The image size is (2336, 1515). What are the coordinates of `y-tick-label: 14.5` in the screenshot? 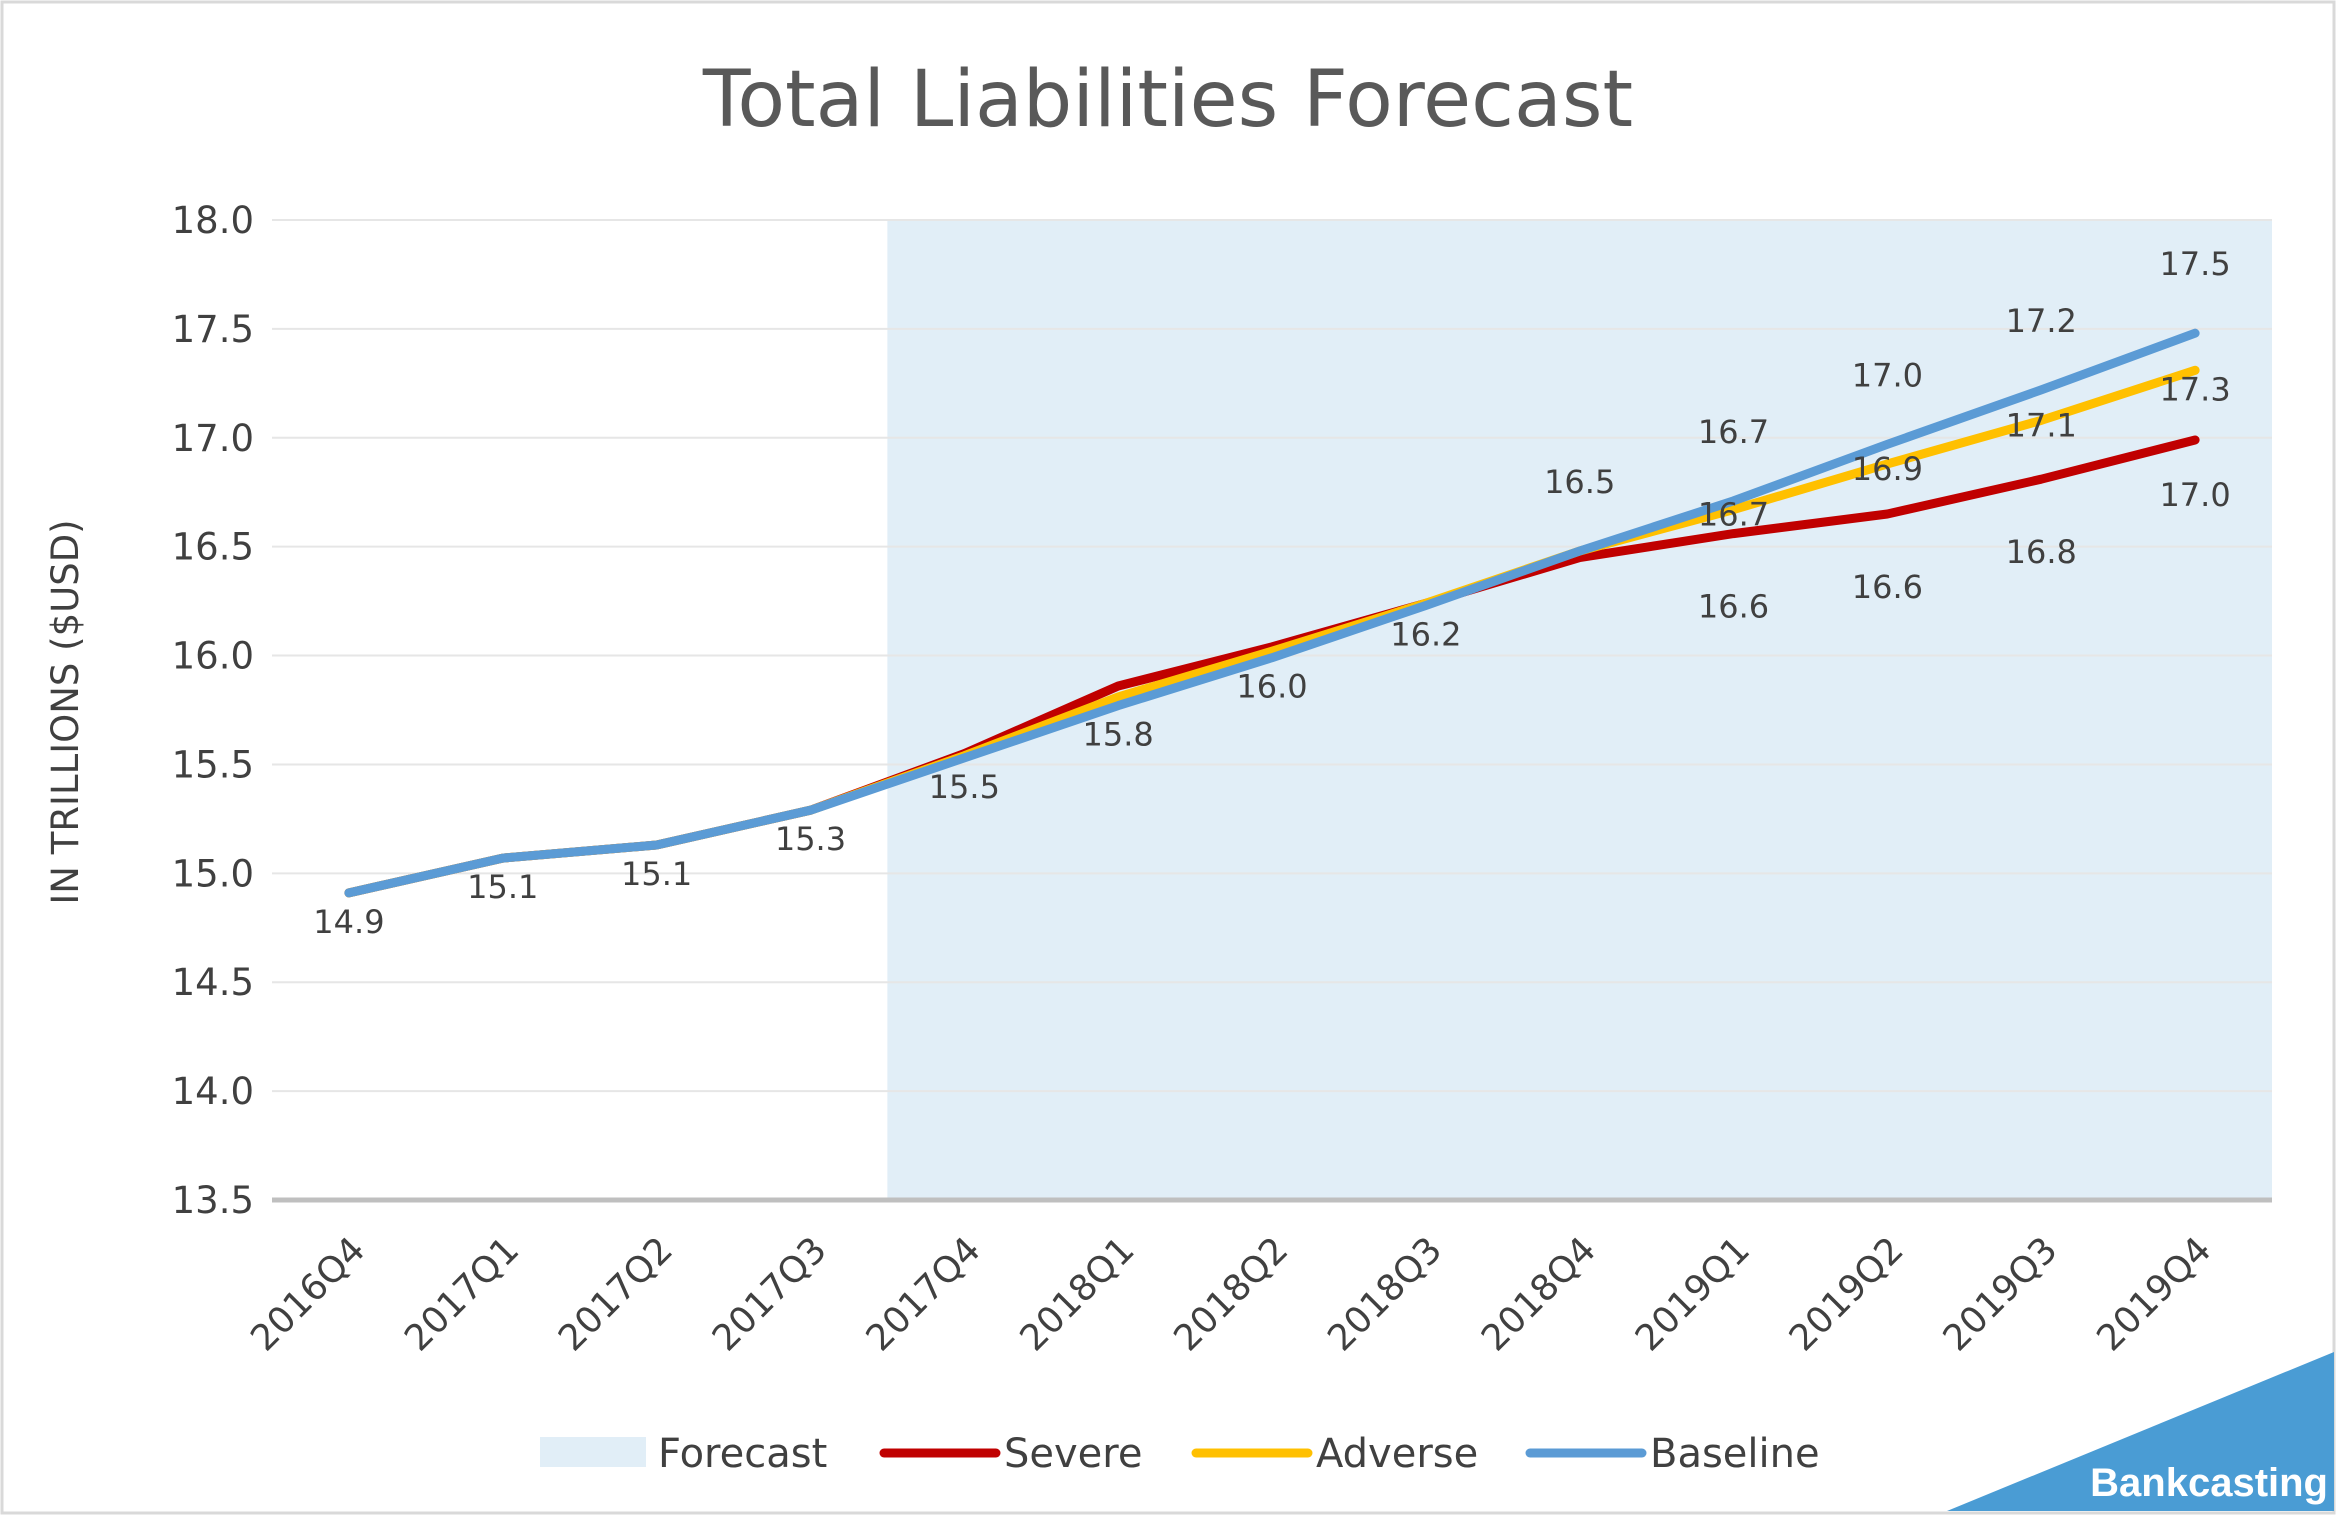 It's located at (213, 982).